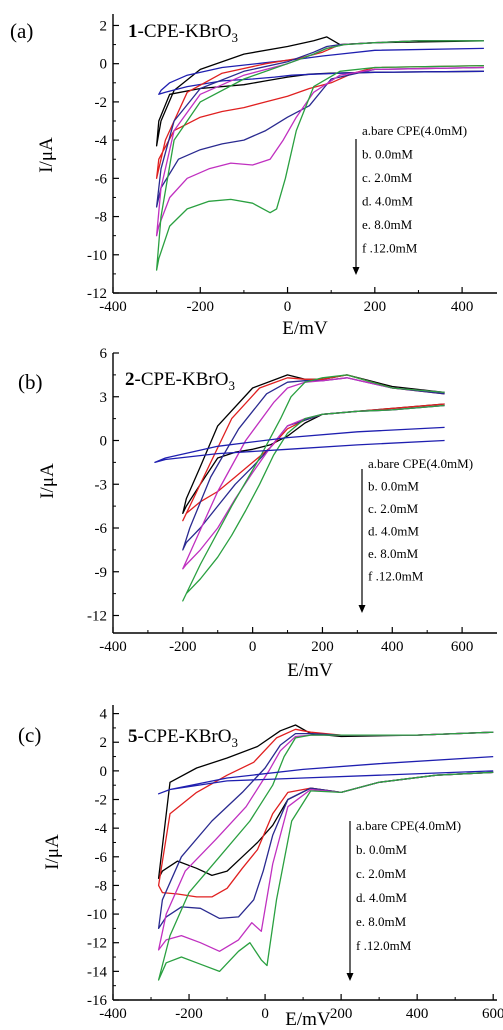  Describe the element at coordinates (133, 31) in the screenshot. I see `panel-title-number: 1` at that location.